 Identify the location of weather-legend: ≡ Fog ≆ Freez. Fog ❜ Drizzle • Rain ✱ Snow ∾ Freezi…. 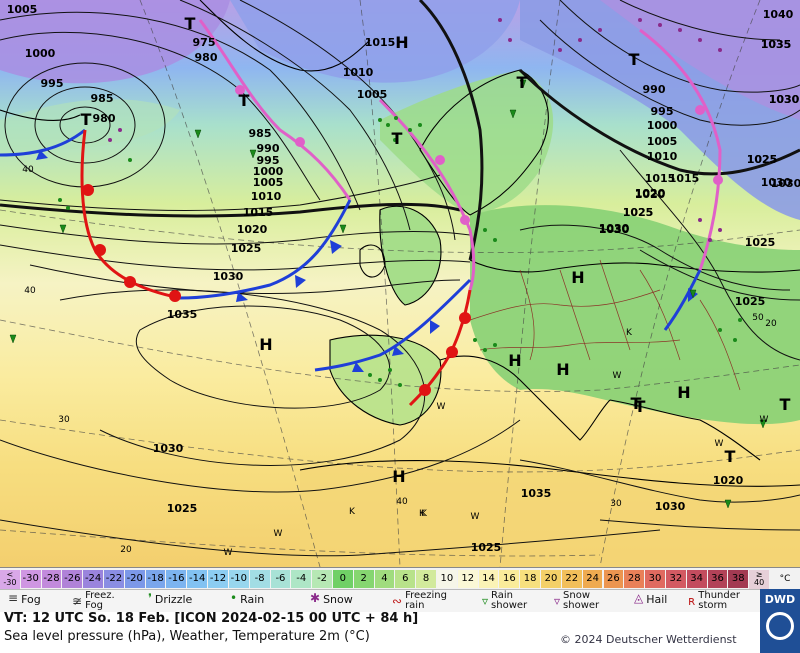
(380, 600).